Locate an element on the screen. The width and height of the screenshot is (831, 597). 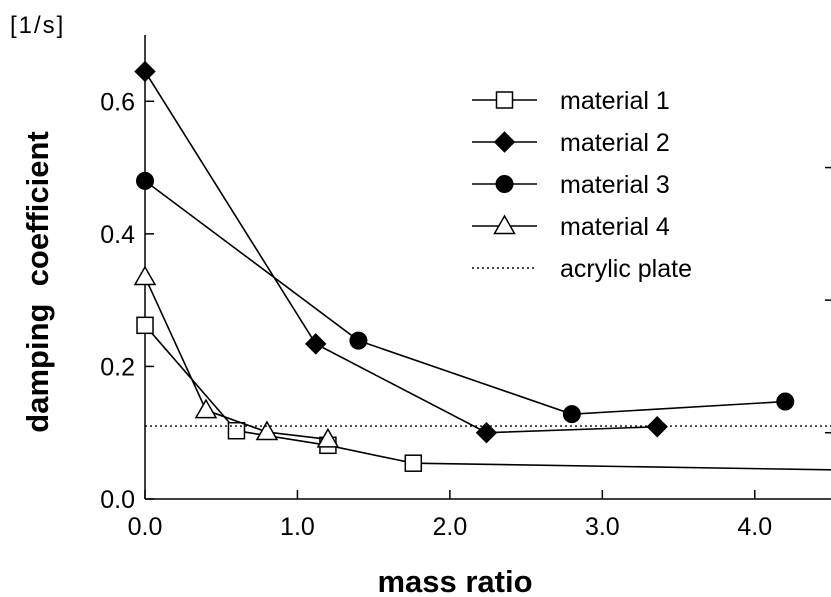
legend-entry-5: acrylic plate is located at coordinates (582, 269).